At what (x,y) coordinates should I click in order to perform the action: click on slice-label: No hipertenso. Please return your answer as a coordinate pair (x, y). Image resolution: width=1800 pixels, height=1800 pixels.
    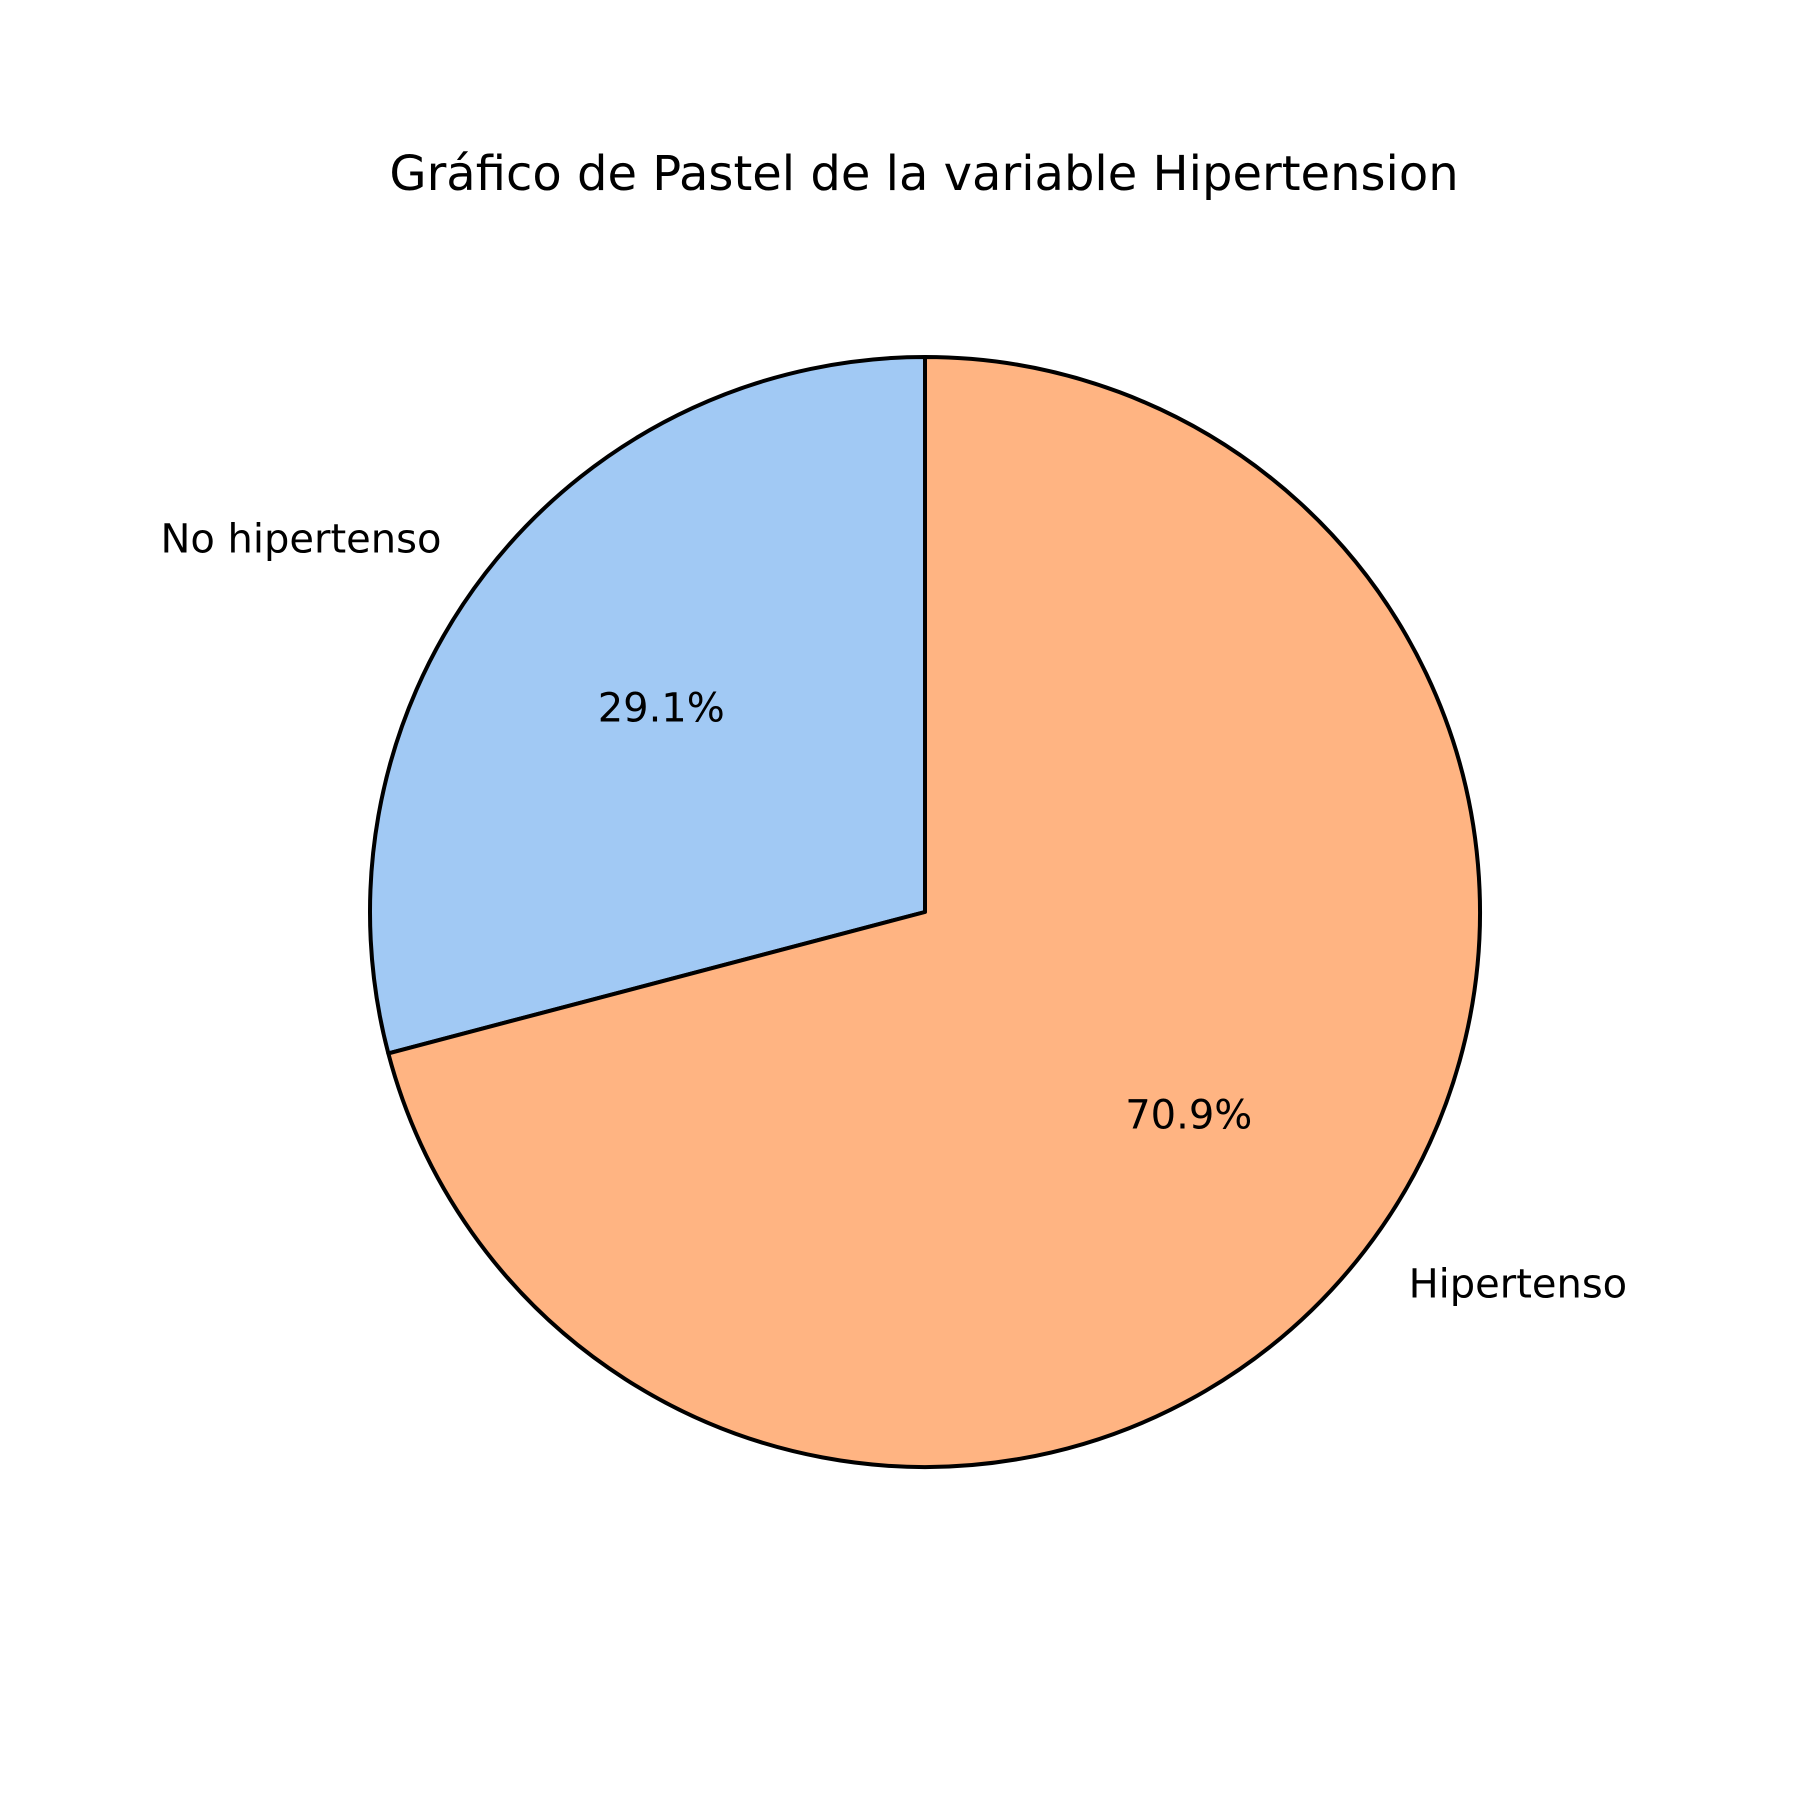
    Looking at the image, I should click on (300, 539).